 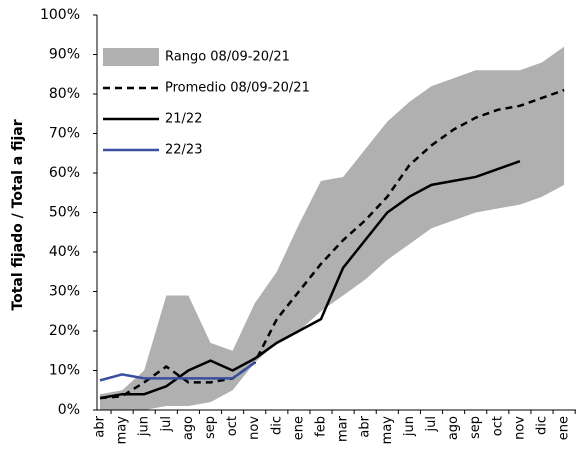 What do you see at coordinates (177, 371) in the screenshot?
I see `series-line` at bounding box center [177, 371].